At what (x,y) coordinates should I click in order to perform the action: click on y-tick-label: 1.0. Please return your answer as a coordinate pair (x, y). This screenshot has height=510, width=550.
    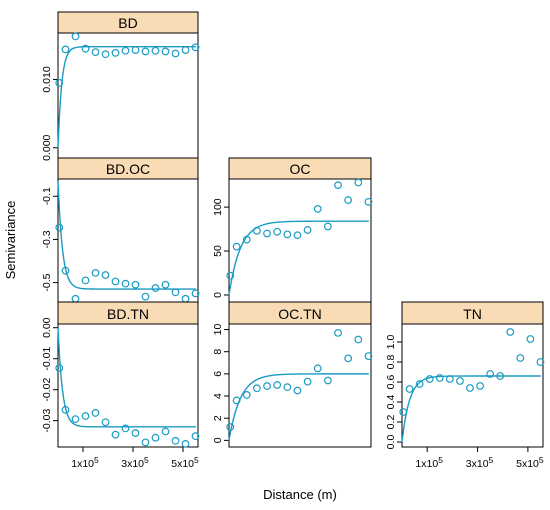
    Looking at the image, I should click on (391, 342).